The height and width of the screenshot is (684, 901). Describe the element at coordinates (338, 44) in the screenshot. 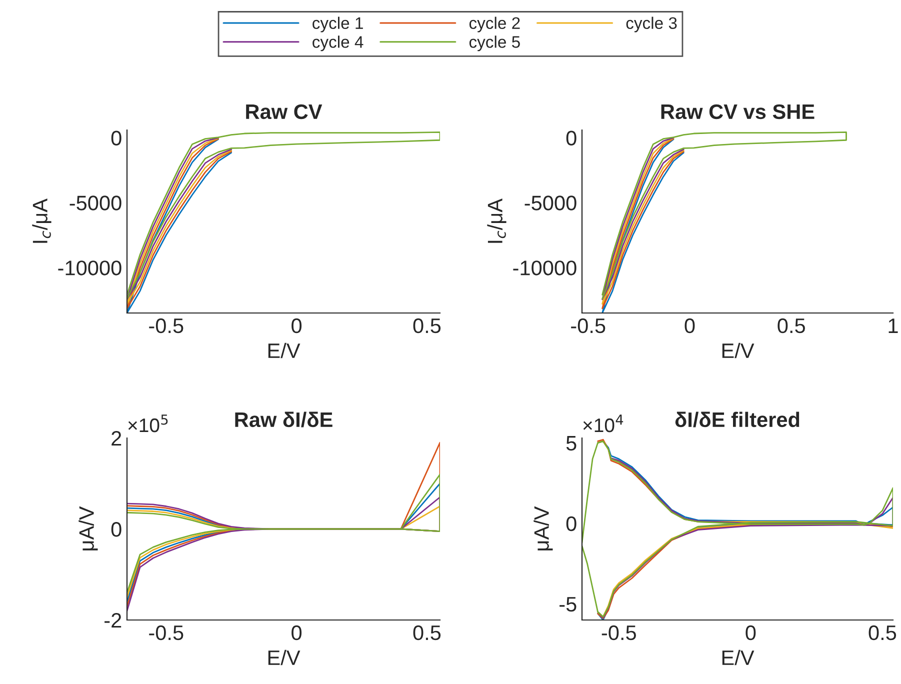

I see `legend-label: cycle 4` at that location.